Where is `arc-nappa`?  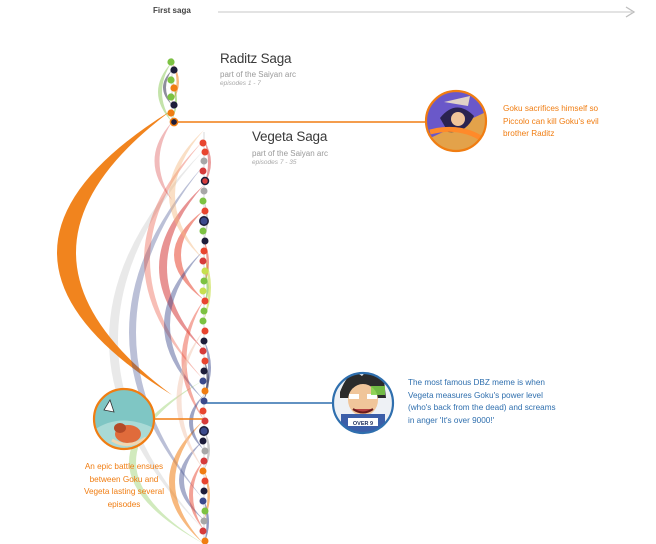
arc-nappa is located at coordinates (207, 450).